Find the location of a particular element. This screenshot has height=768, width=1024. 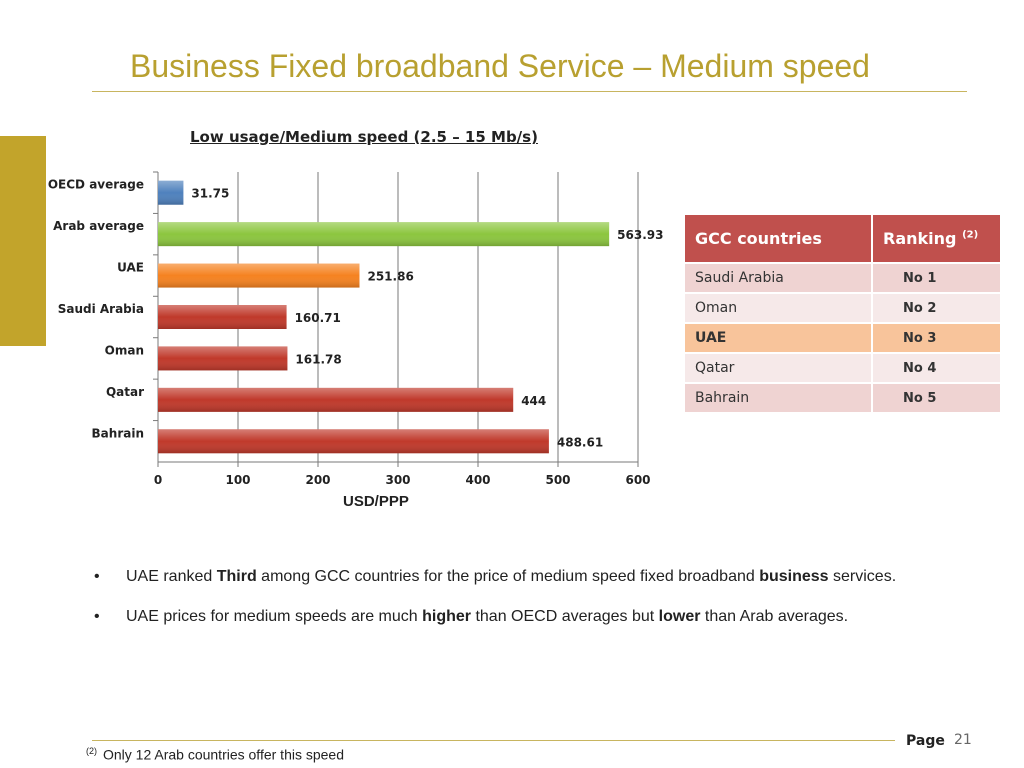

ranking-country-cell: Qatar is located at coordinates (778, 368).